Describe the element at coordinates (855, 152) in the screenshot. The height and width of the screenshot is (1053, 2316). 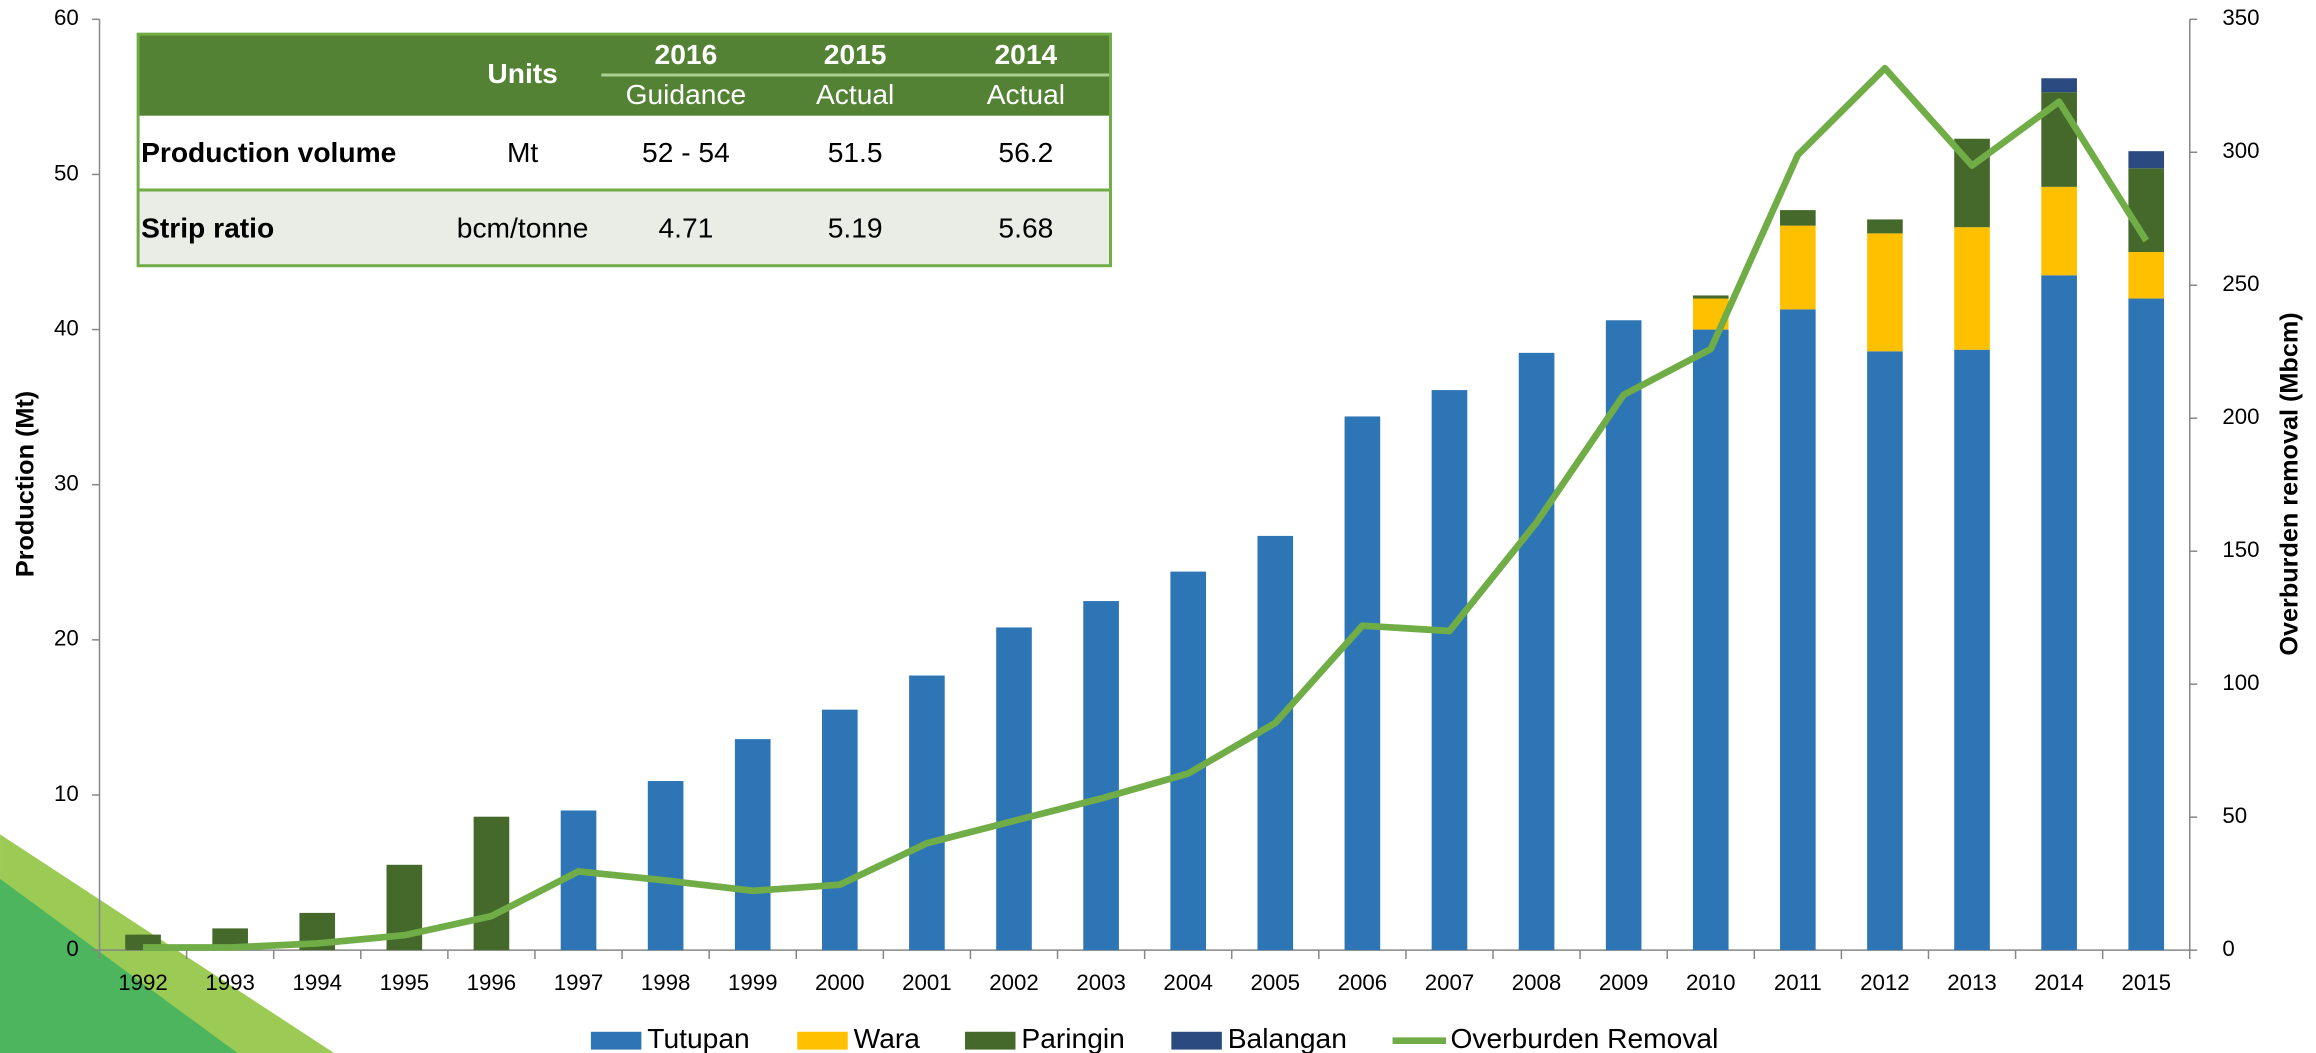
I see `table-cell: 51.5` at that location.